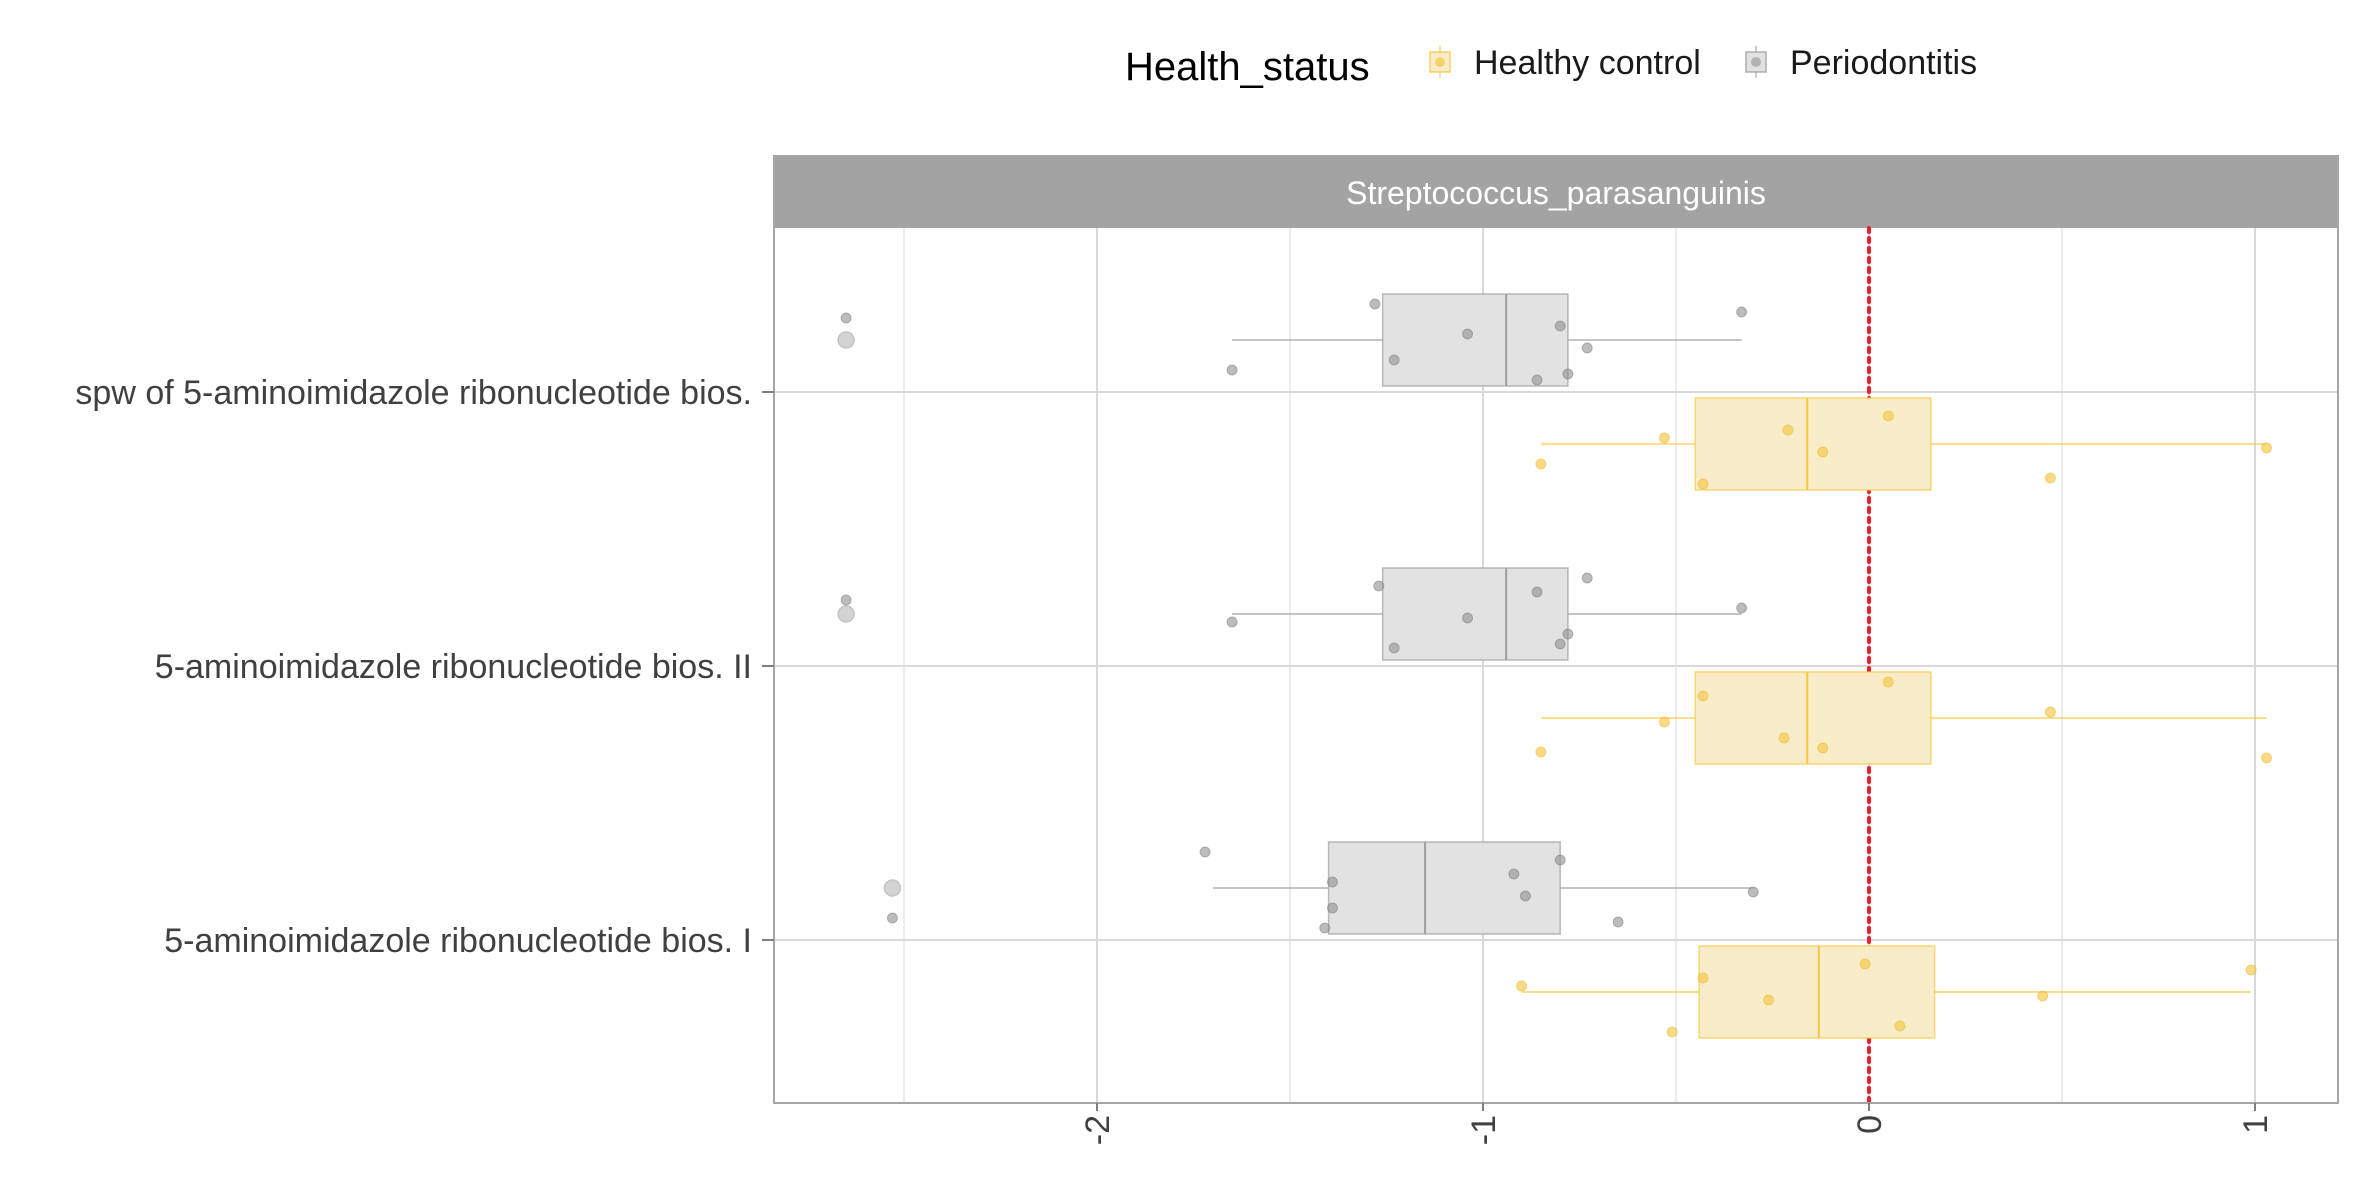 Image resolution: width=2362 pixels, height=1181 pixels. What do you see at coordinates (1247, 67) in the screenshot?
I see `legend-title: Health_status` at bounding box center [1247, 67].